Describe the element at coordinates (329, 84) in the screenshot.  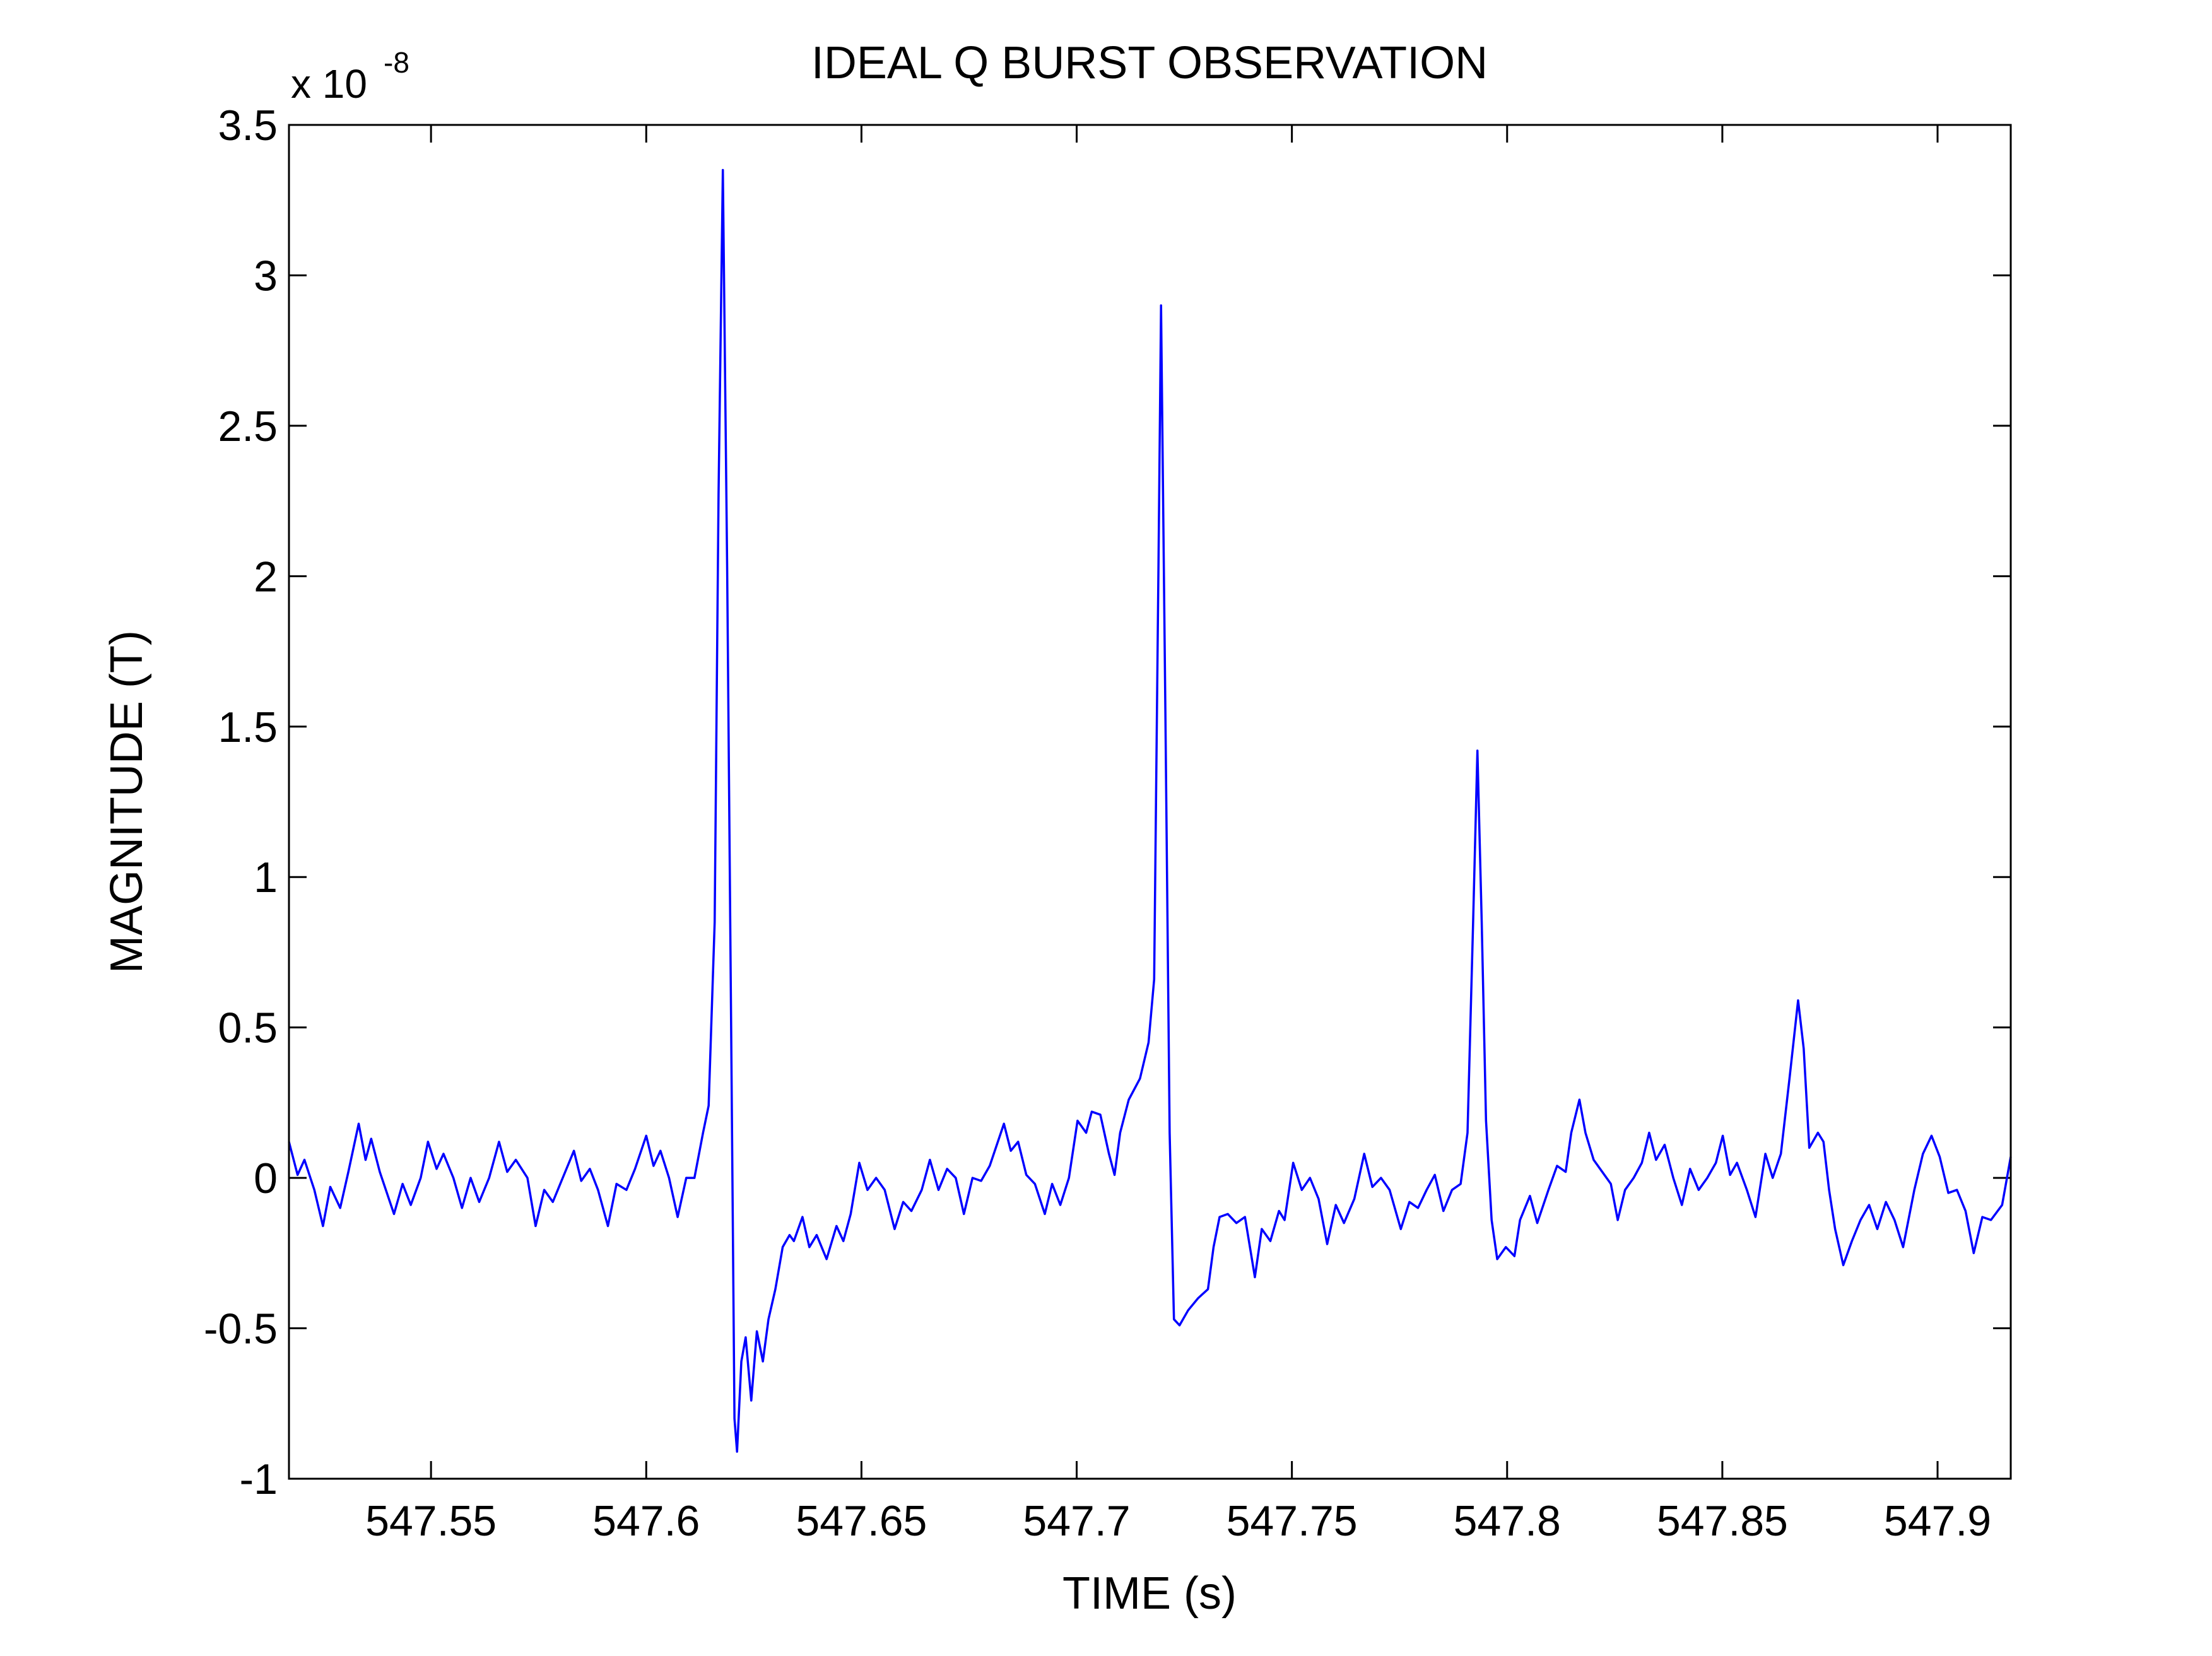
I see `y-multiplier: x 10` at that location.